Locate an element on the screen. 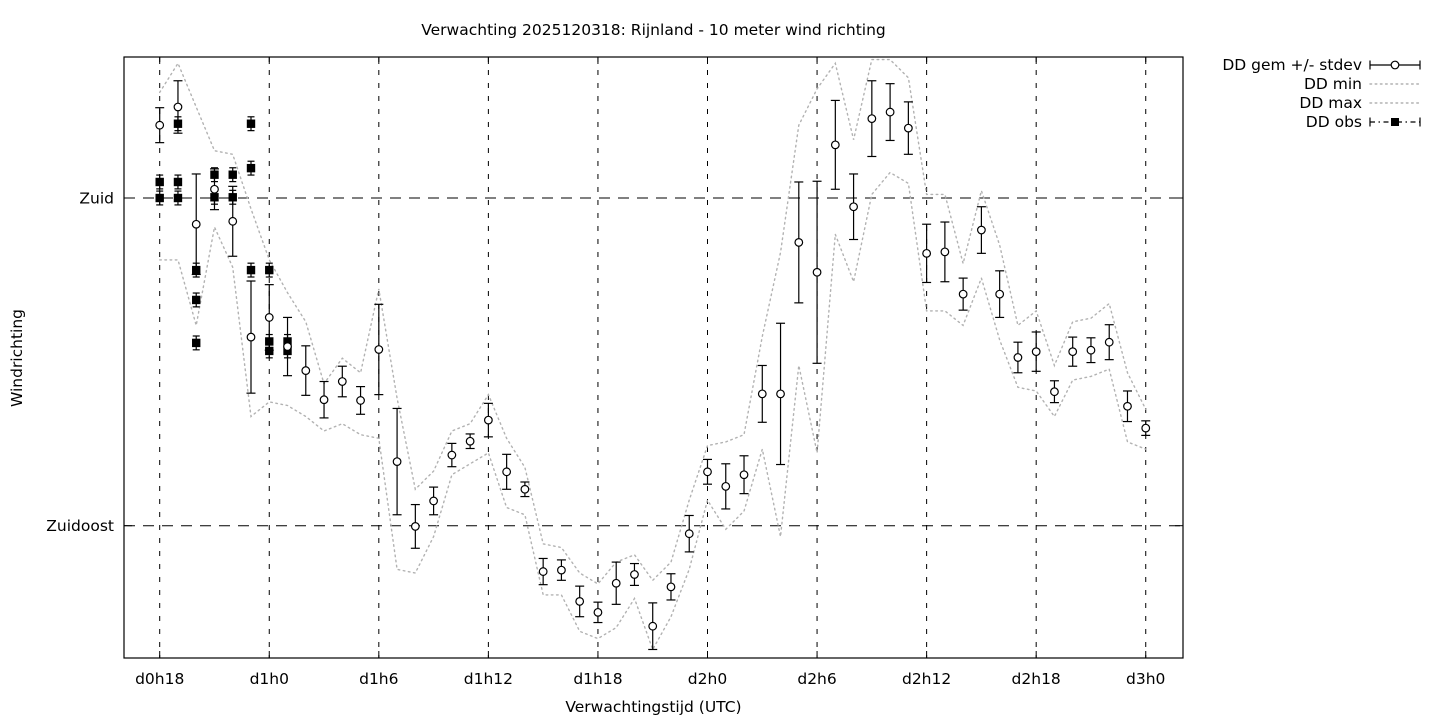 The image size is (1440, 720). x-tick-label-d1h6: d1h6 is located at coordinates (378, 679).